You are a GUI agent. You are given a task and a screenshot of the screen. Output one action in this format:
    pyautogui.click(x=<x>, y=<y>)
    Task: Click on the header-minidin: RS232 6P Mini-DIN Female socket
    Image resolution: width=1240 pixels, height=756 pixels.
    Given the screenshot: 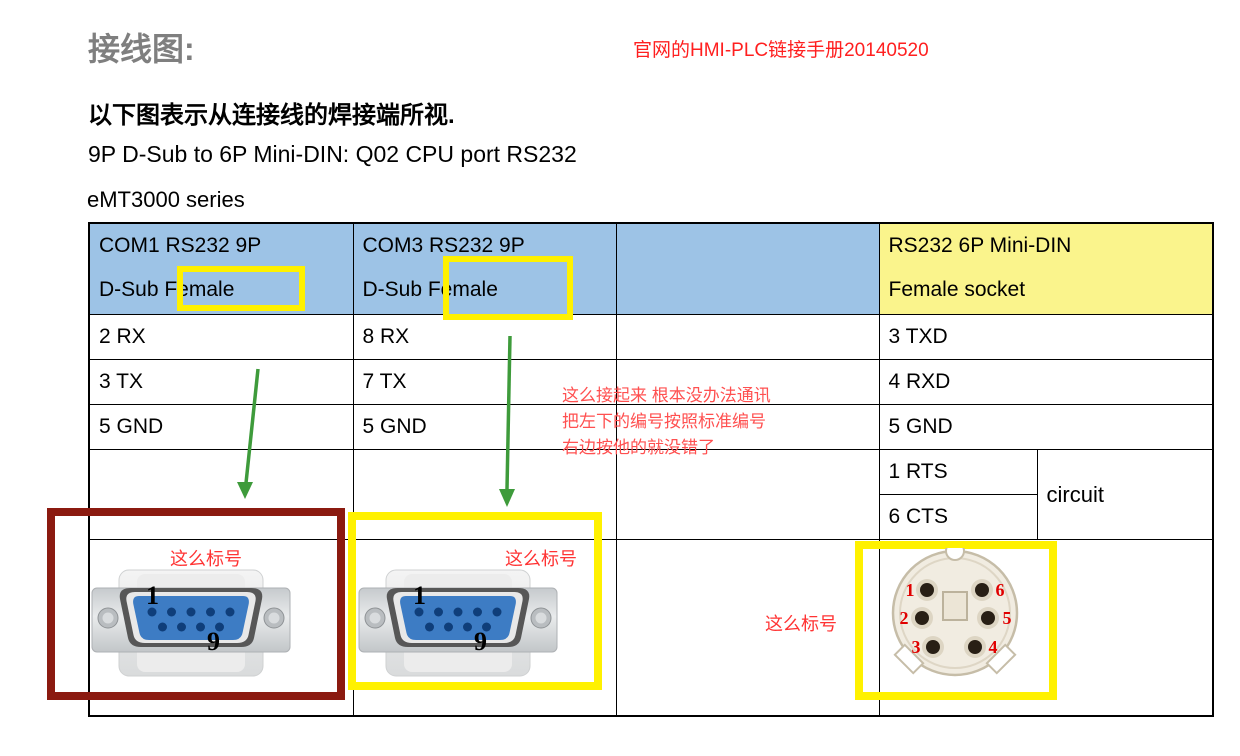 What is the action you would take?
    pyautogui.click(x=1046, y=268)
    